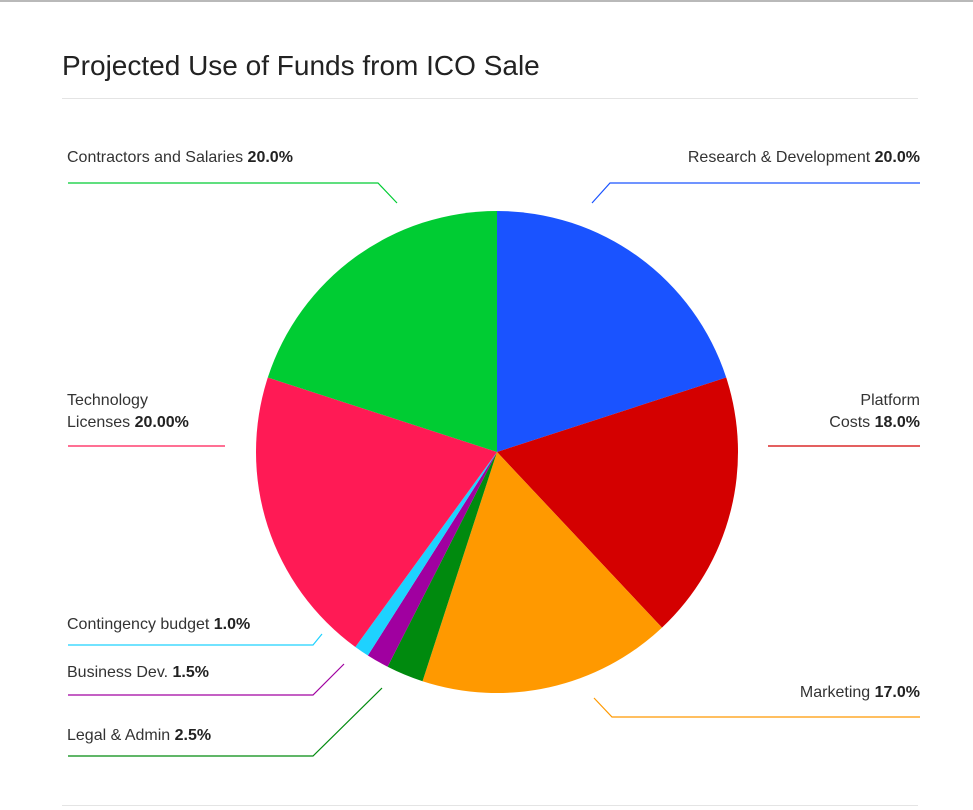 The width and height of the screenshot is (973, 810). Describe the element at coordinates (119, 735) in the screenshot. I see `category-label: Legal & Admin` at that location.